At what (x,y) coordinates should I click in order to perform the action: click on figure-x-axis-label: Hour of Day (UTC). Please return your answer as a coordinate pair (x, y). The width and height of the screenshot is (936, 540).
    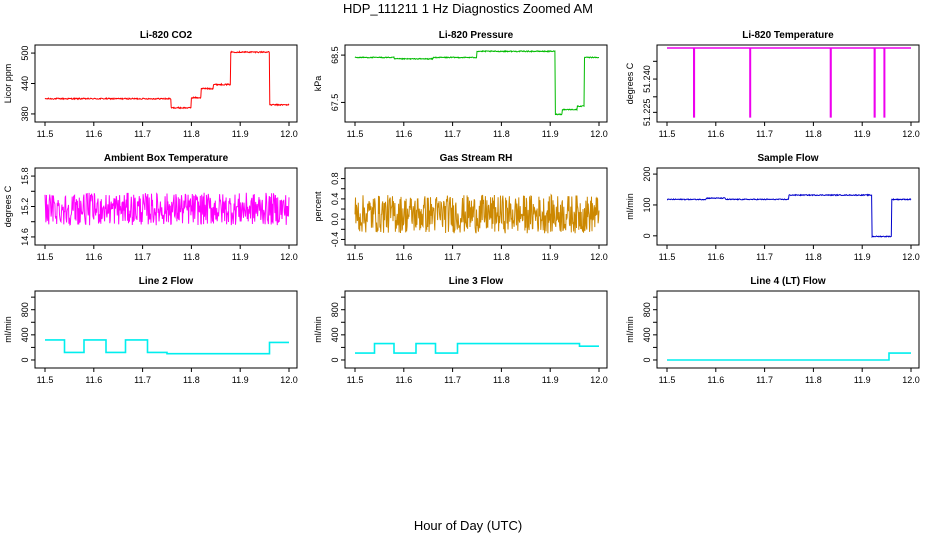
    Looking at the image, I should click on (468, 525).